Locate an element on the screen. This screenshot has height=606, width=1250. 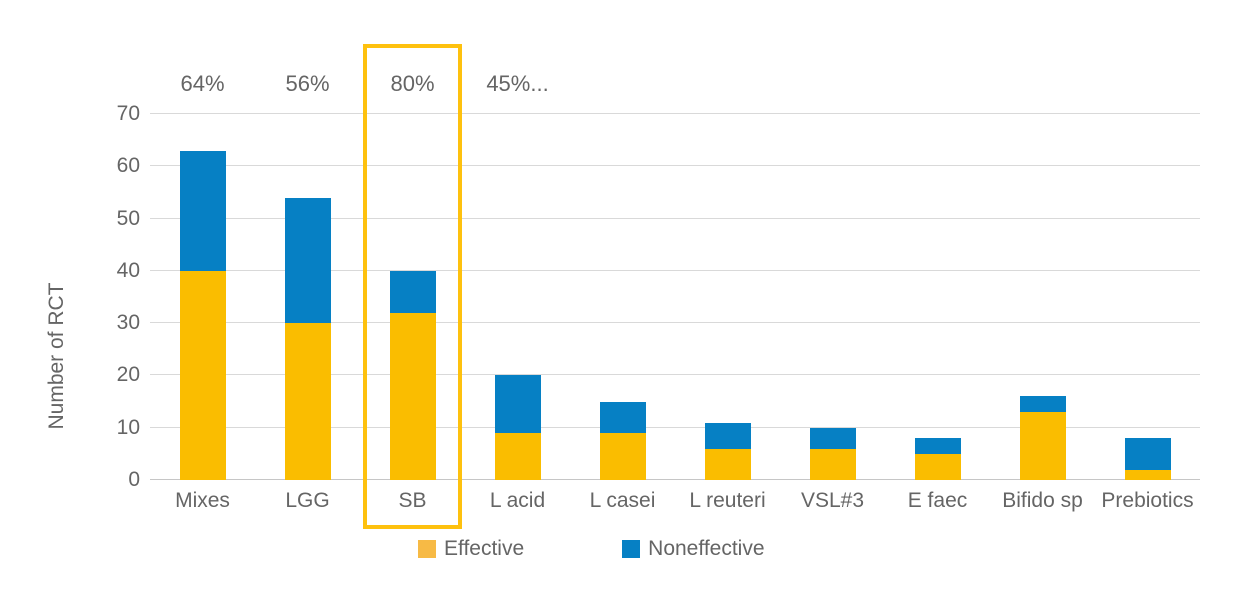
bar-segment-noneffective-l-casei is located at coordinates (622, 417).